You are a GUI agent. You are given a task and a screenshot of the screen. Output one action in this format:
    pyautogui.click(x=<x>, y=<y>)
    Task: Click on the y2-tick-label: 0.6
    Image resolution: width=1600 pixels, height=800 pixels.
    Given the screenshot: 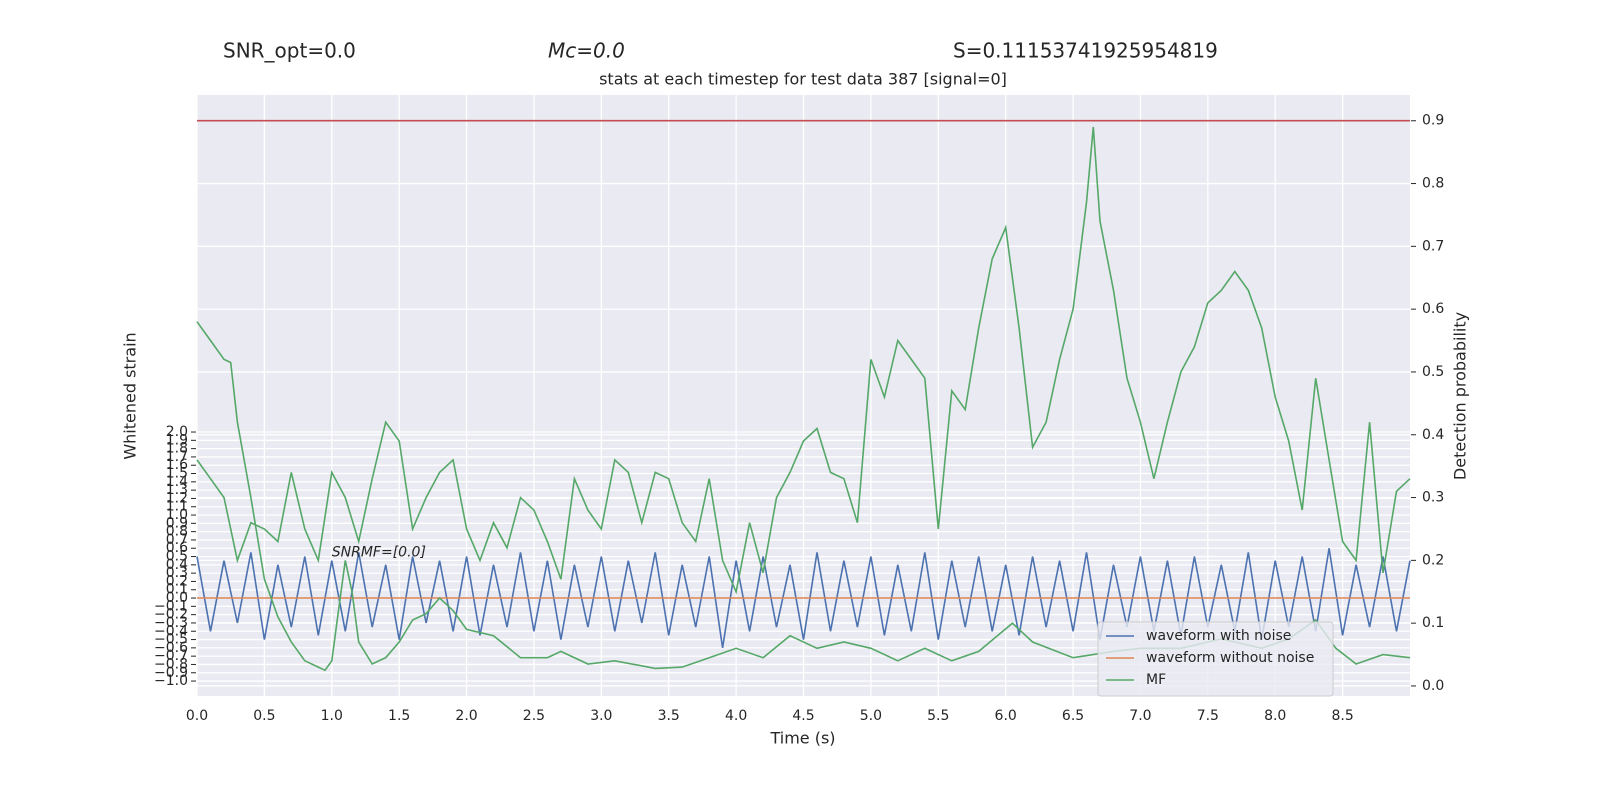 What is the action you would take?
    pyautogui.click(x=1433, y=309)
    